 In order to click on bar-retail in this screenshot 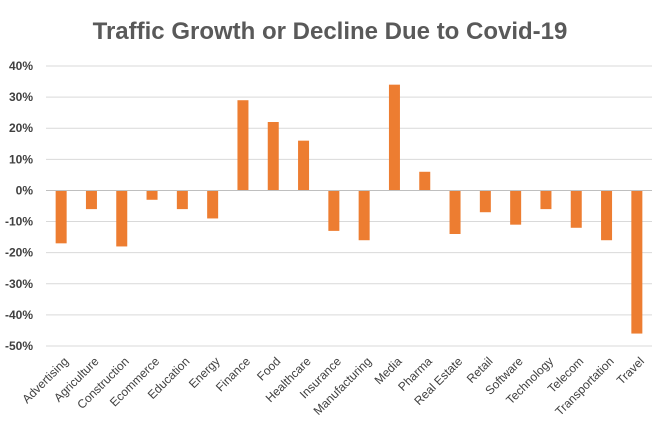, I will do `click(485, 201)`.